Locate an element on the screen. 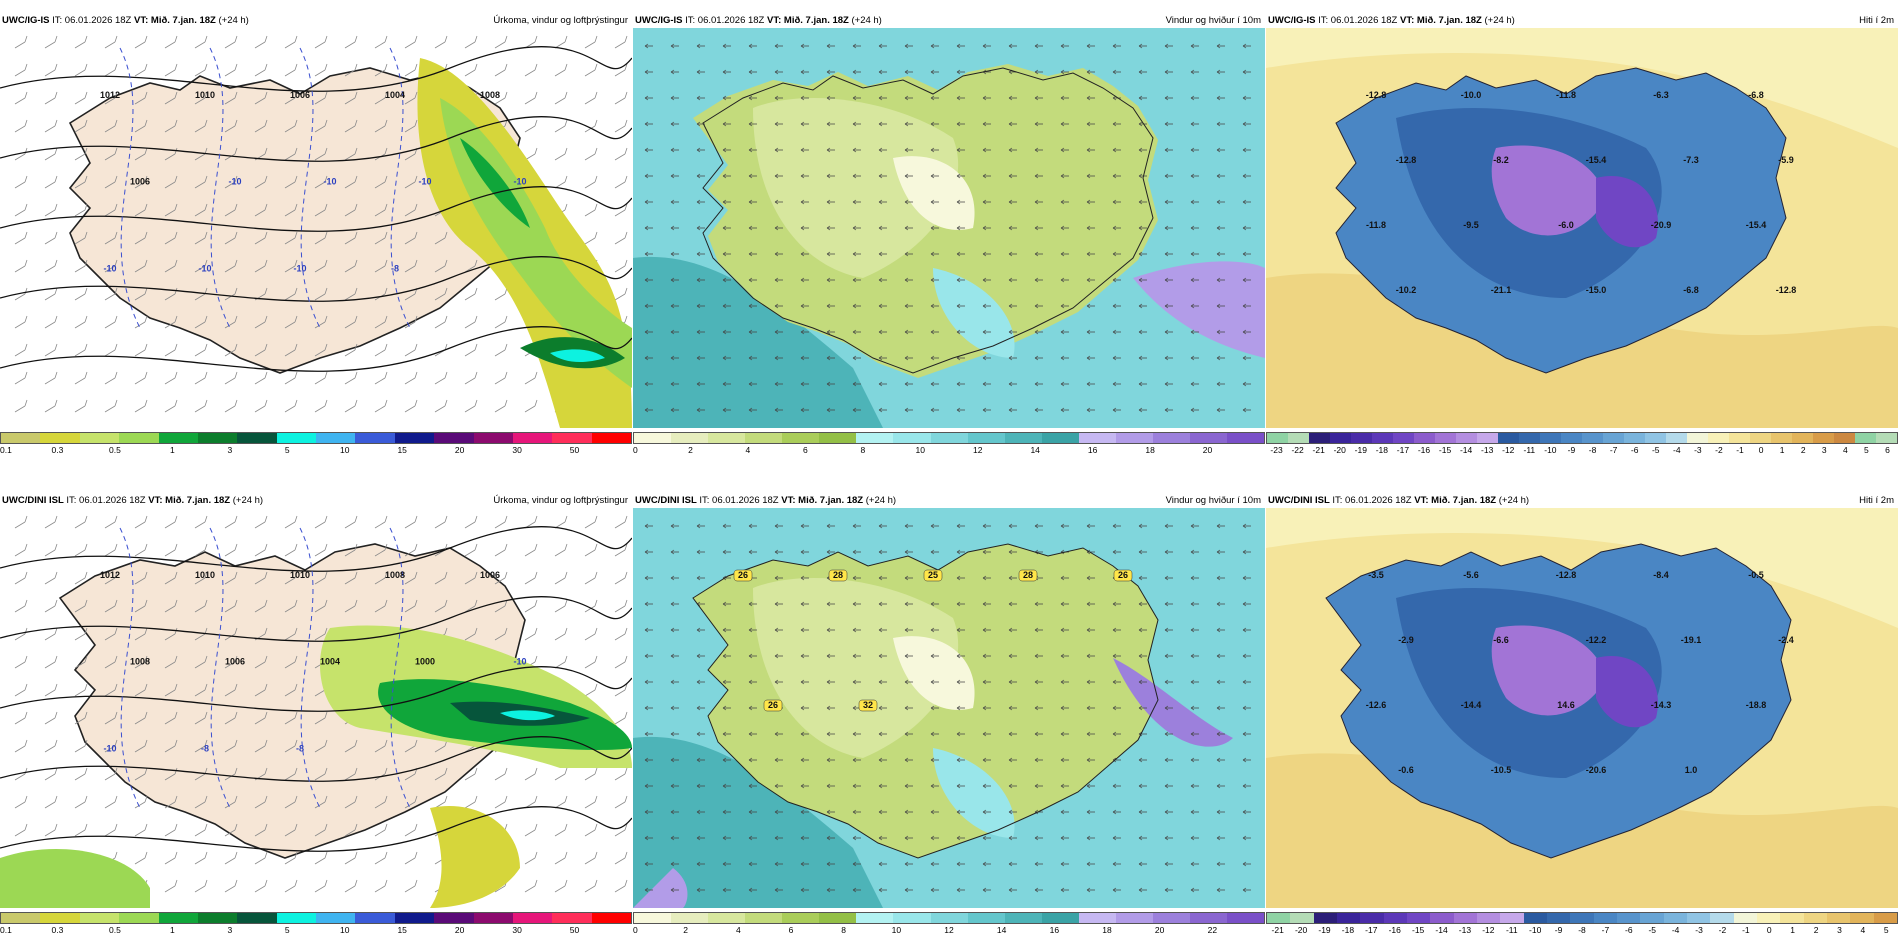 The image size is (1900, 952). legend-tick-label: -4 is located at coordinates (1677, 450).